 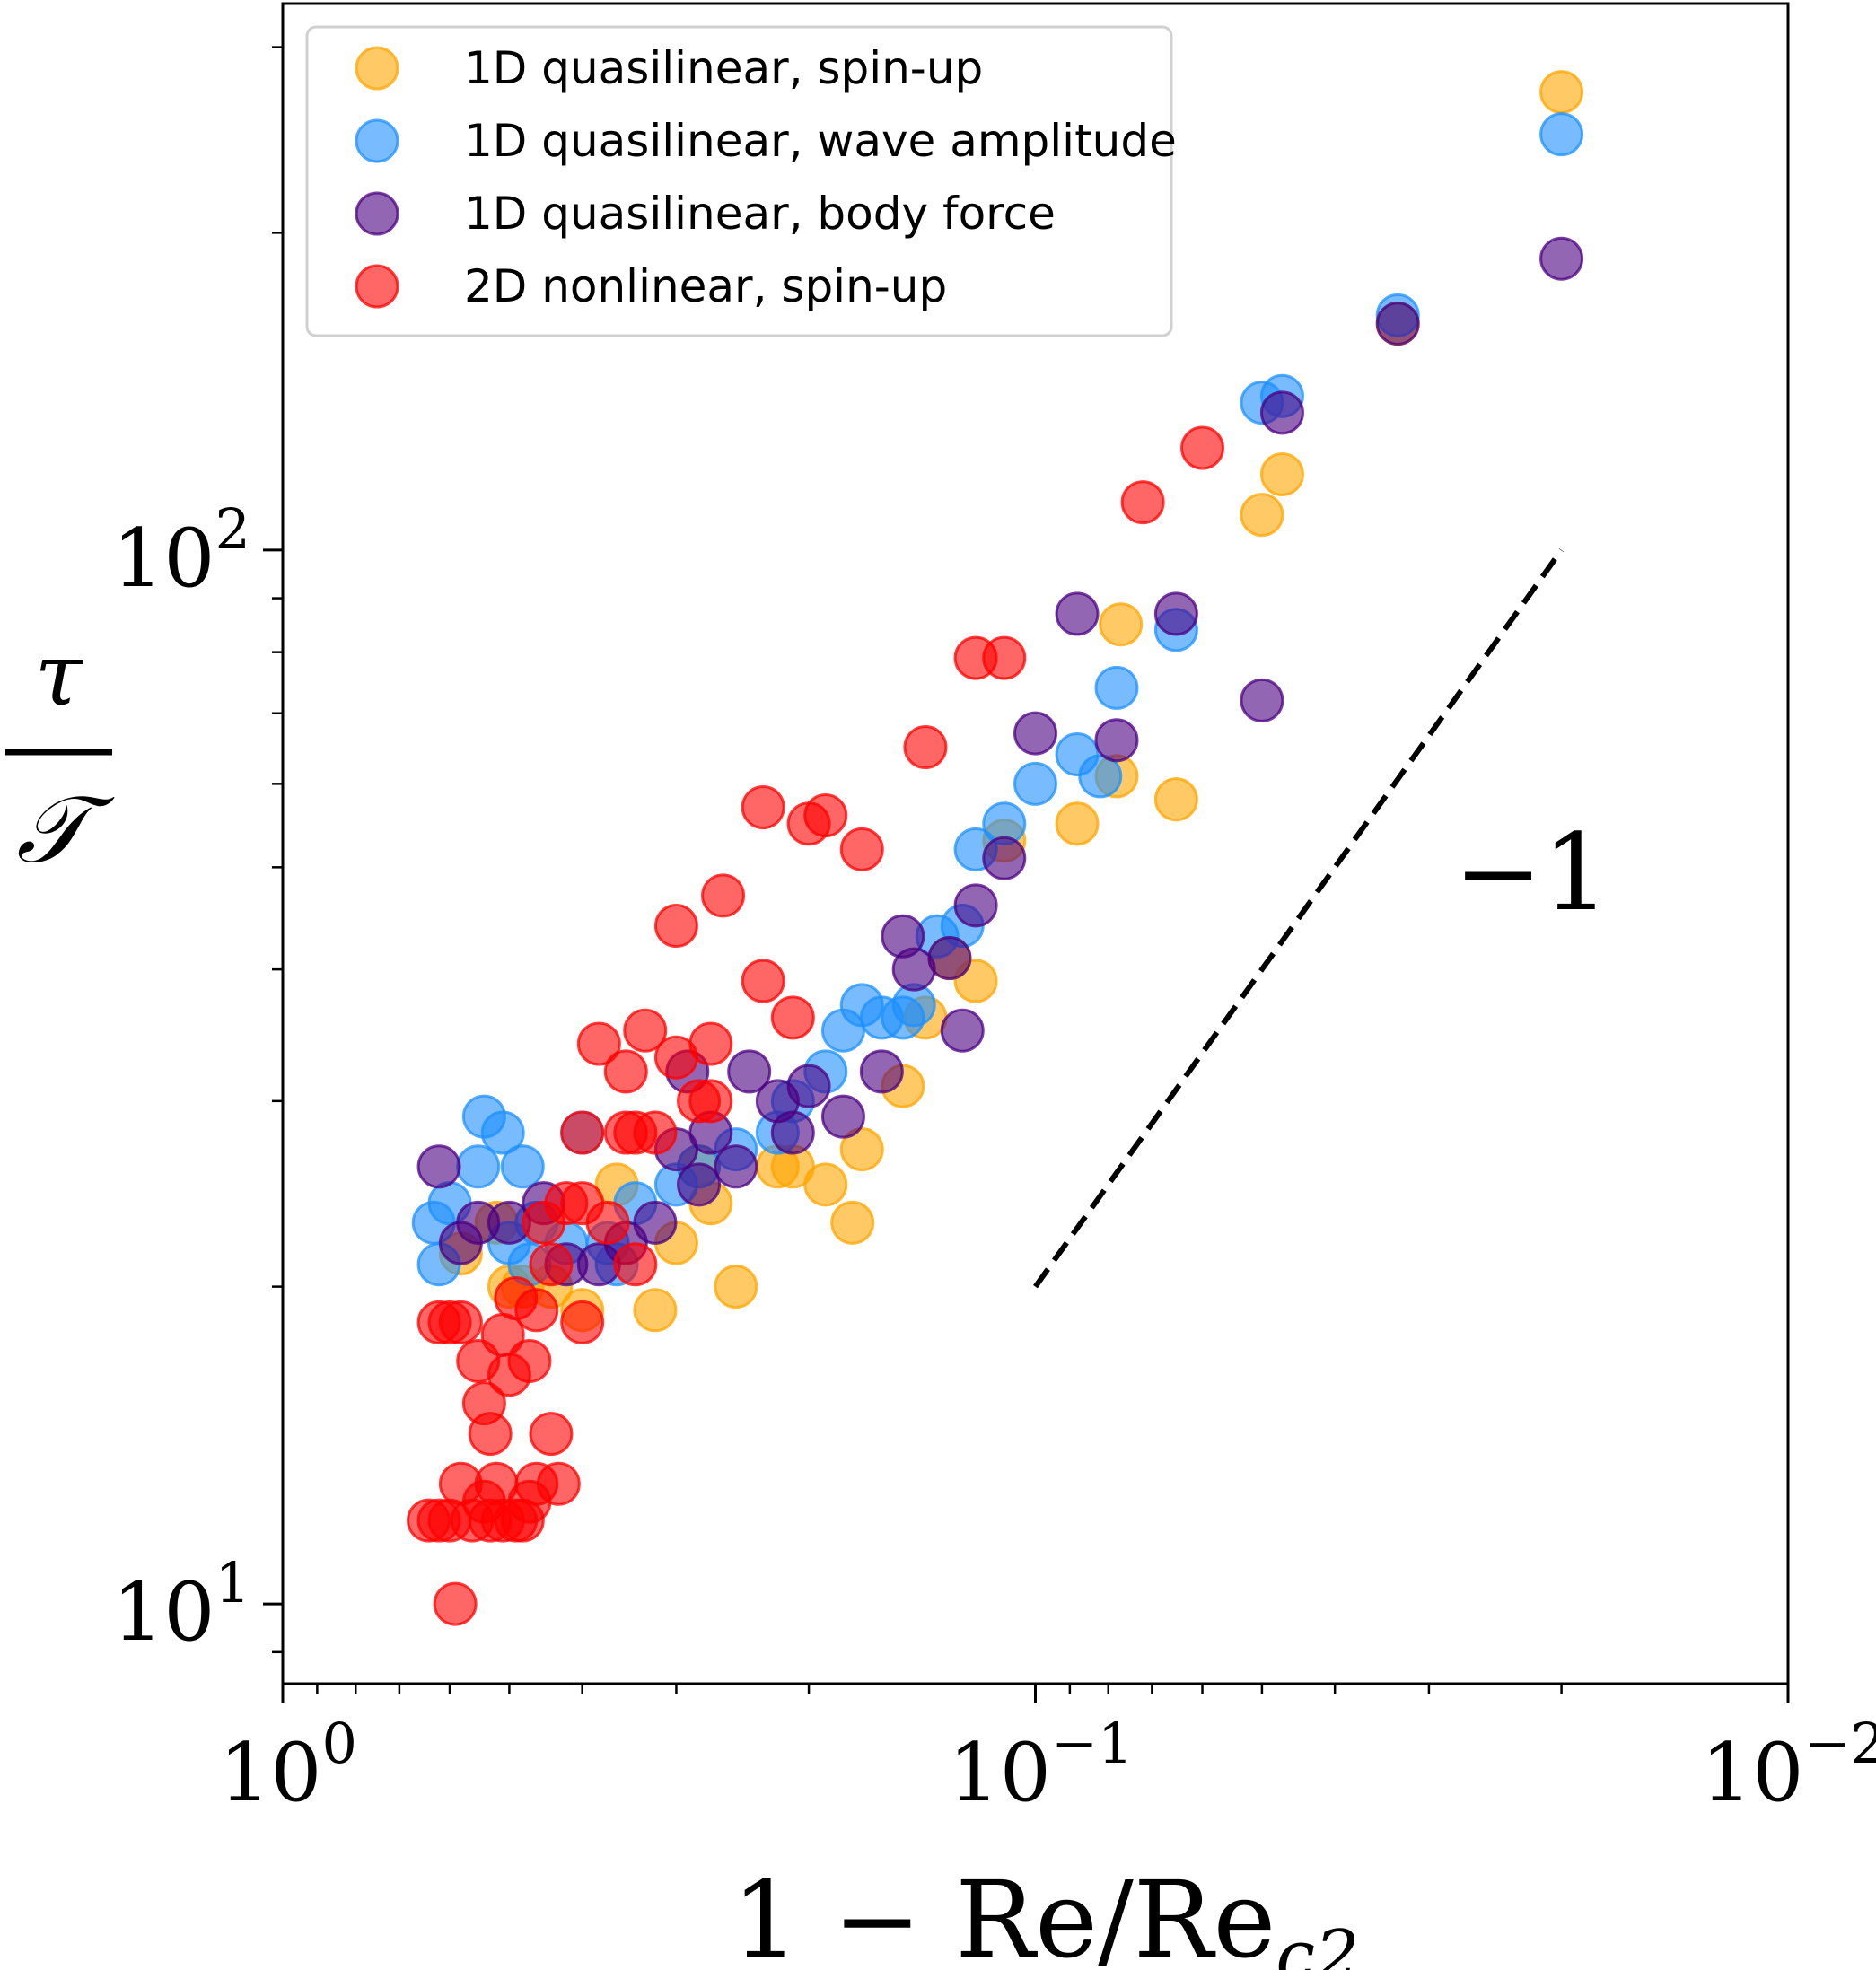 I want to click on reference-slope-line, so click(x=1299, y=918).